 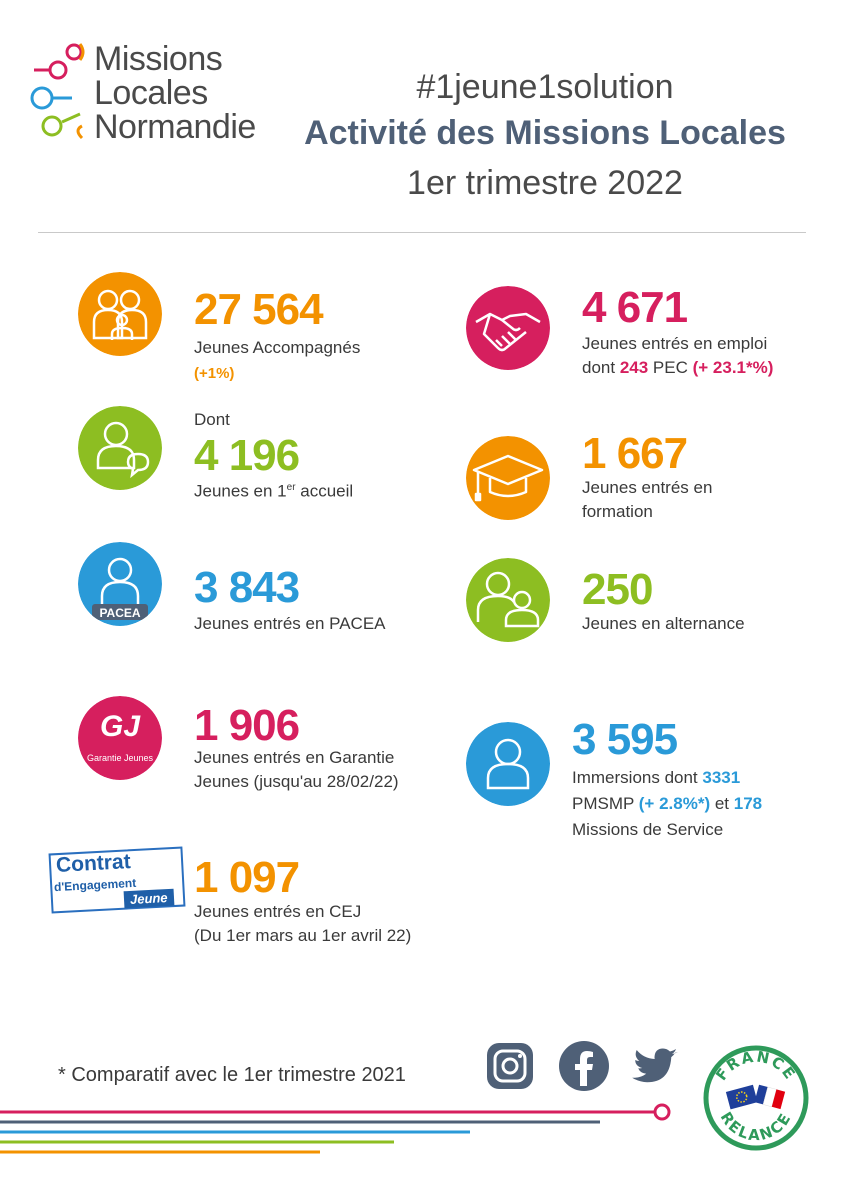 I want to click on handshake-icon, so click(x=508, y=328).